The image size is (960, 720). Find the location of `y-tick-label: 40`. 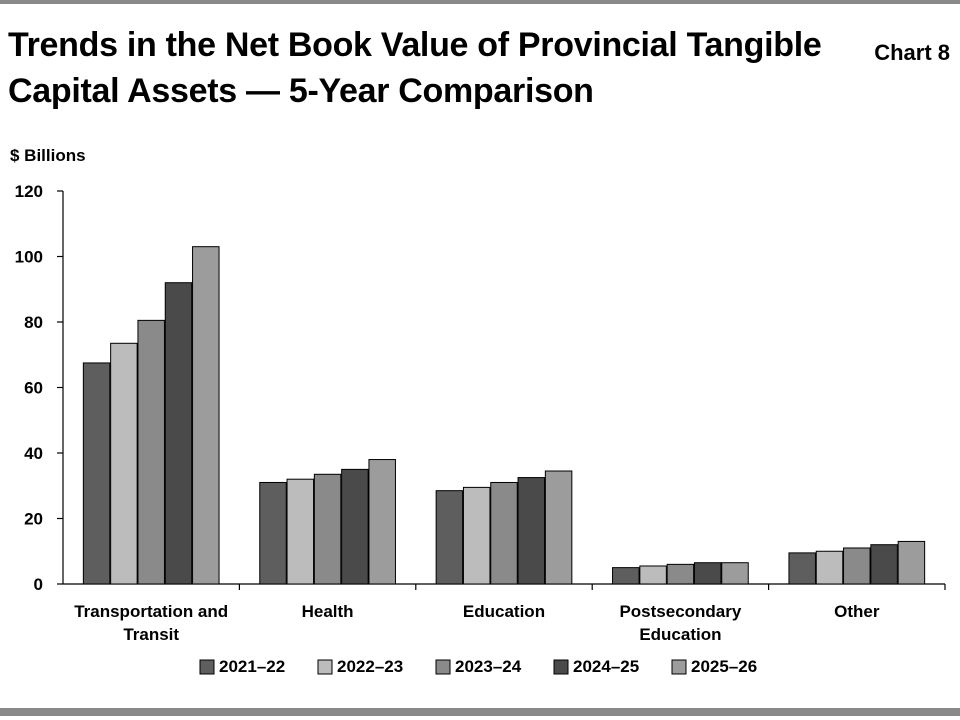

y-tick-label: 40 is located at coordinates (33, 453).